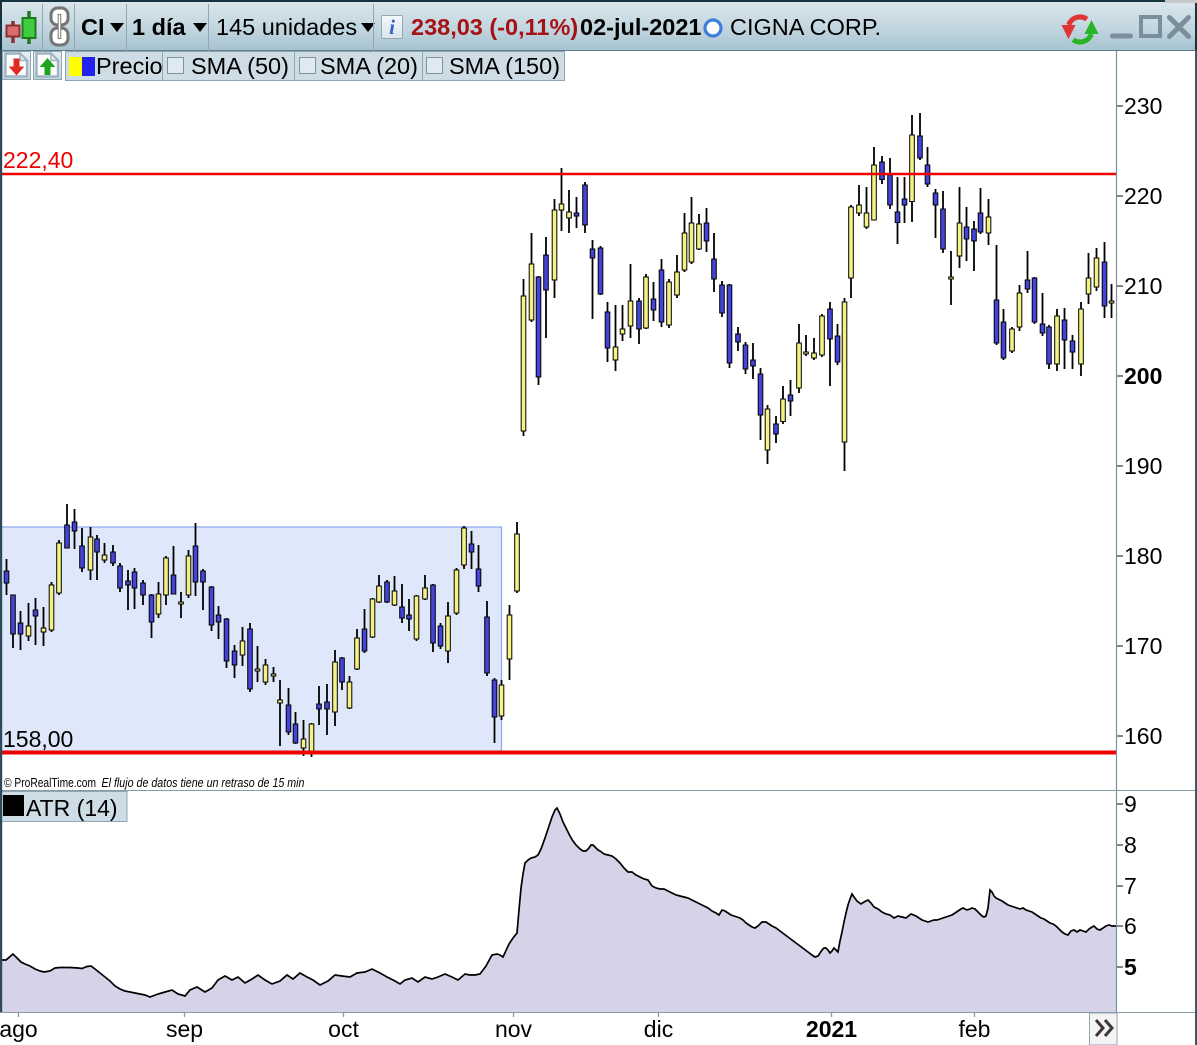 The image size is (1197, 1045). I want to click on svg-text: 158,00, so click(38, 739).